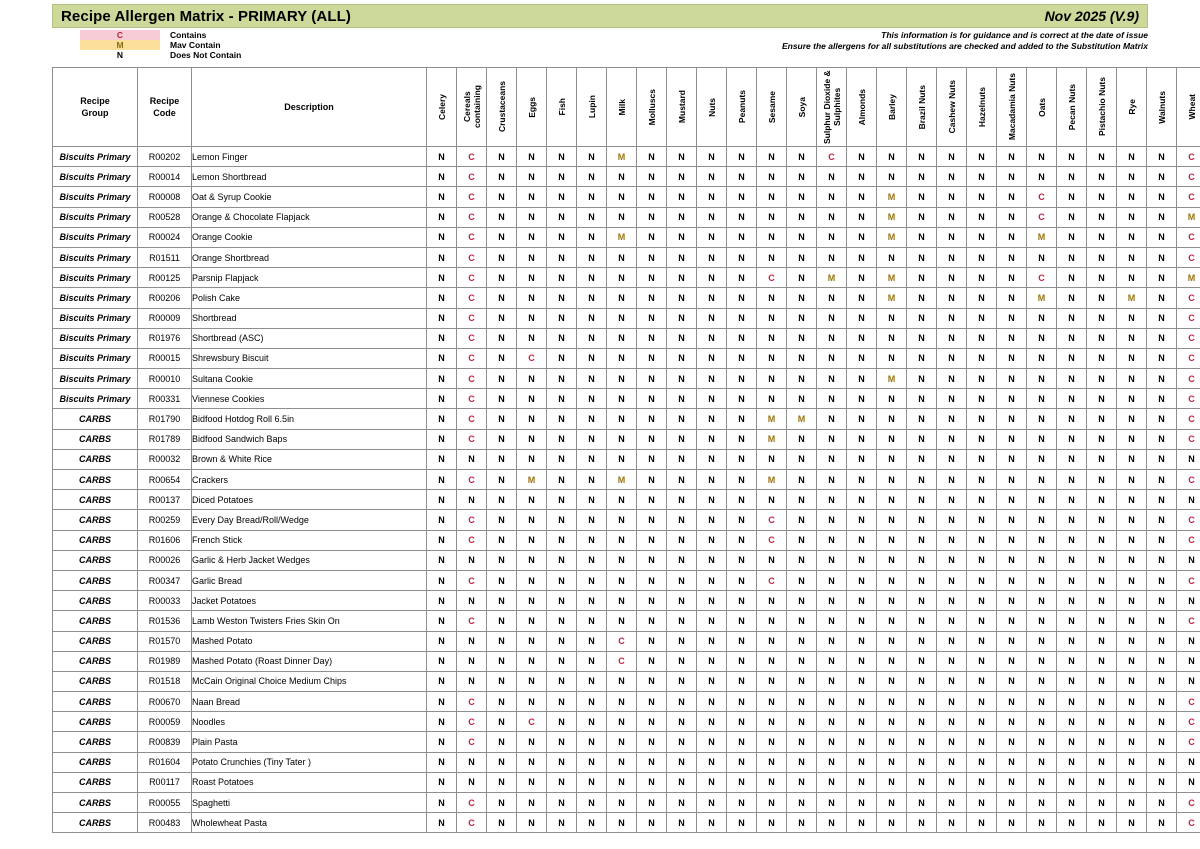 The image size is (1200, 849). What do you see at coordinates (891, 298) in the screenshot?
I see `cell-allergen-status: M` at bounding box center [891, 298].